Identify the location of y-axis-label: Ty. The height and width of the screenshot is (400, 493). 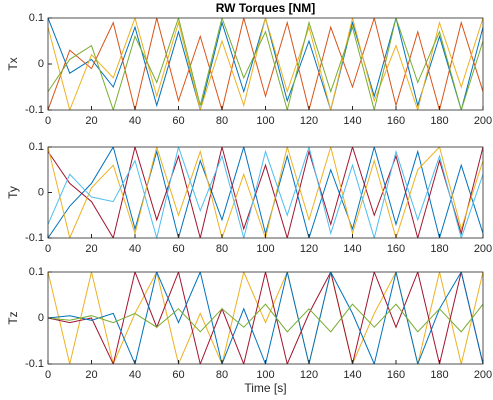
(13, 192).